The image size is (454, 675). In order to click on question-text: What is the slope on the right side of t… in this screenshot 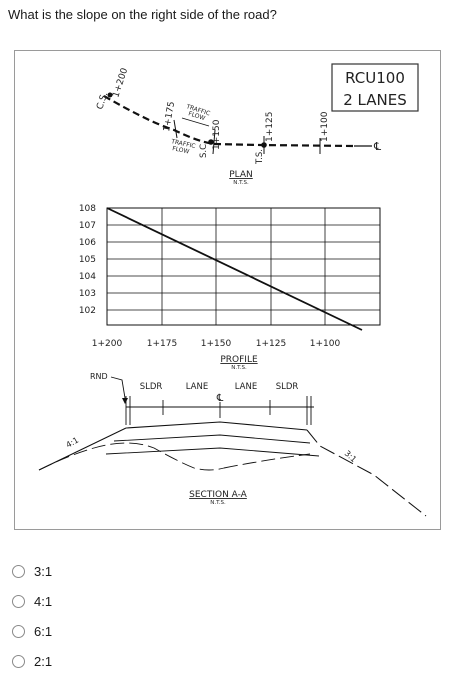, I will do `click(142, 14)`.